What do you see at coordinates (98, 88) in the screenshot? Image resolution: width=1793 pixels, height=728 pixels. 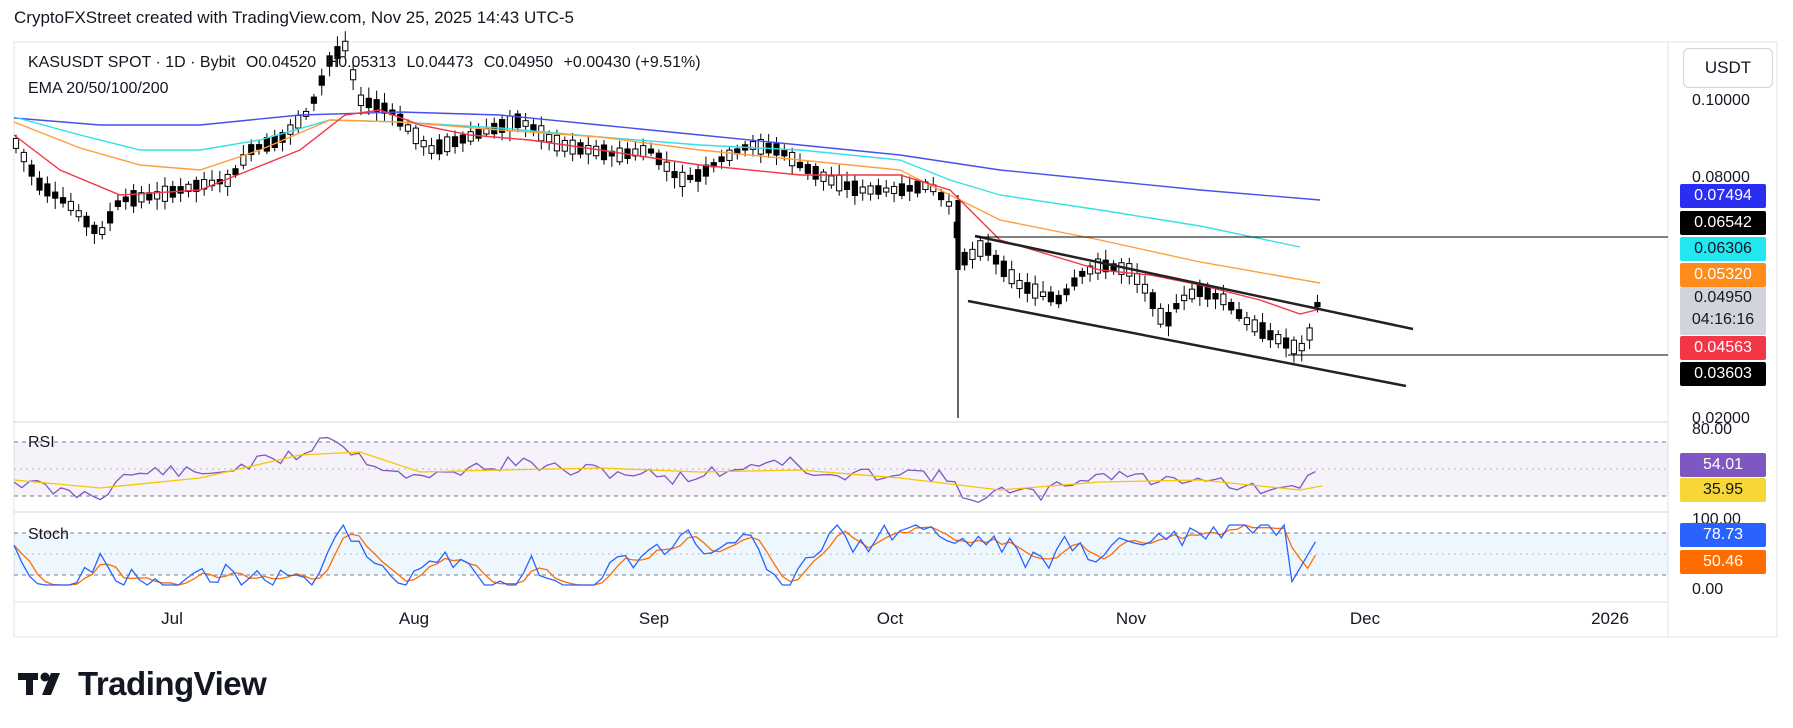 I see `legend-ema: EMA 20/50/100/200` at bounding box center [98, 88].